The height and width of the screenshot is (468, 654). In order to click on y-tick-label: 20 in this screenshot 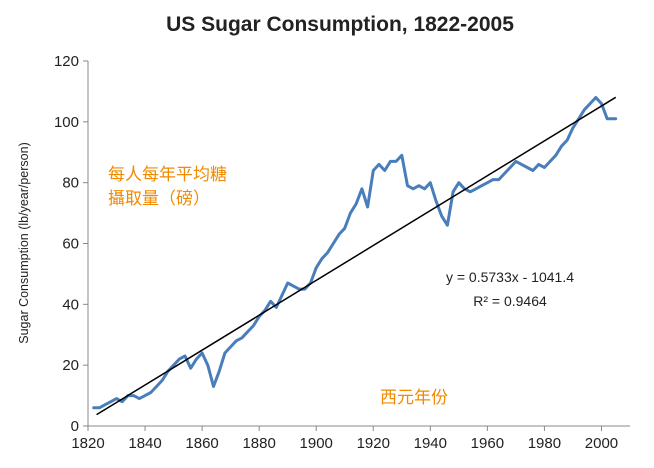, I will do `click(70, 365)`.